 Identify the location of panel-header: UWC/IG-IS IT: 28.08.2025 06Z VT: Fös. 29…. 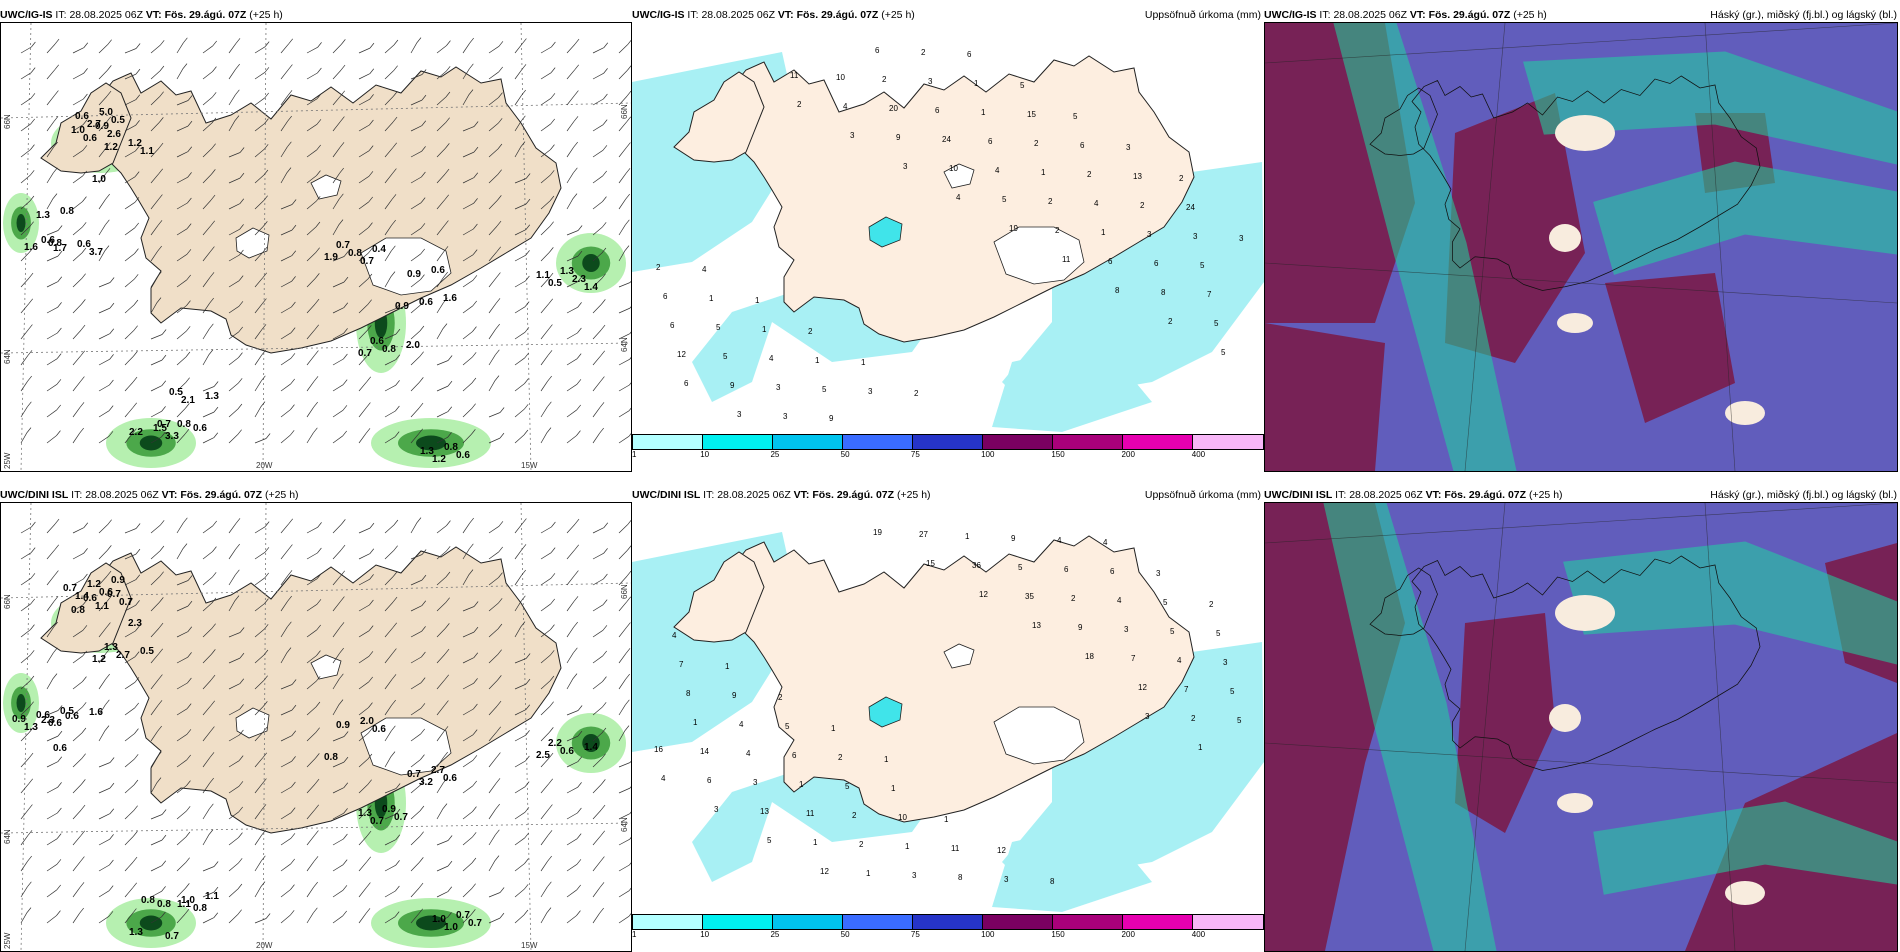
(948, 15).